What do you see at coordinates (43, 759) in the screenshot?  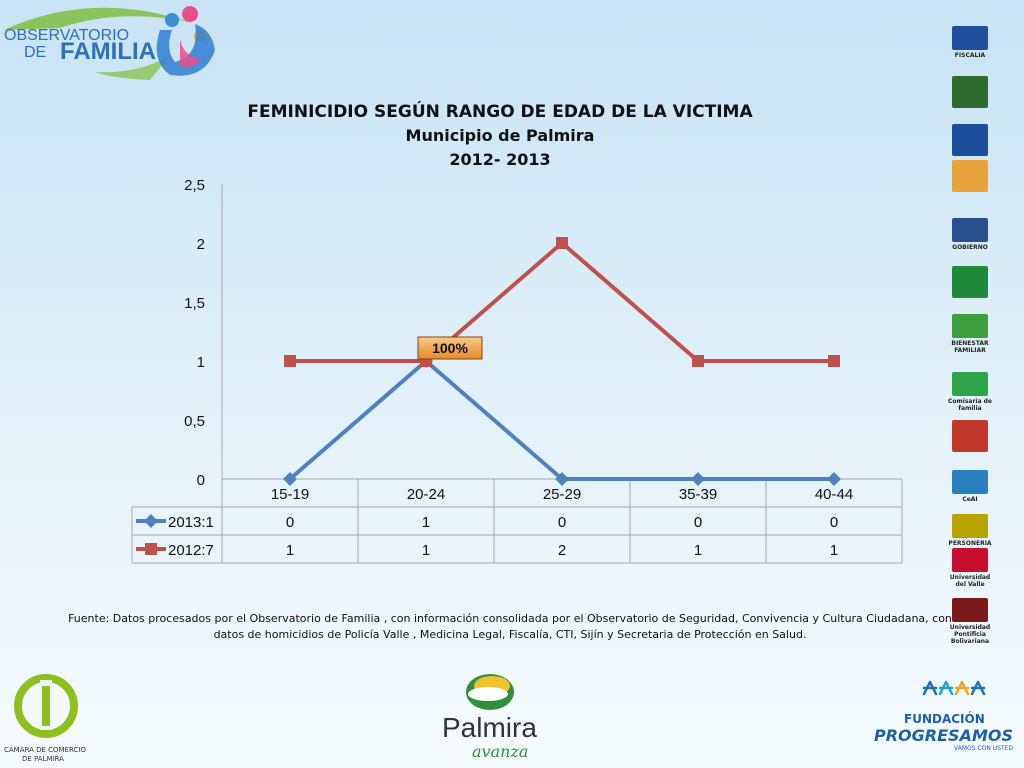 I see `camara-logo-line2: DE PALMIRA` at bounding box center [43, 759].